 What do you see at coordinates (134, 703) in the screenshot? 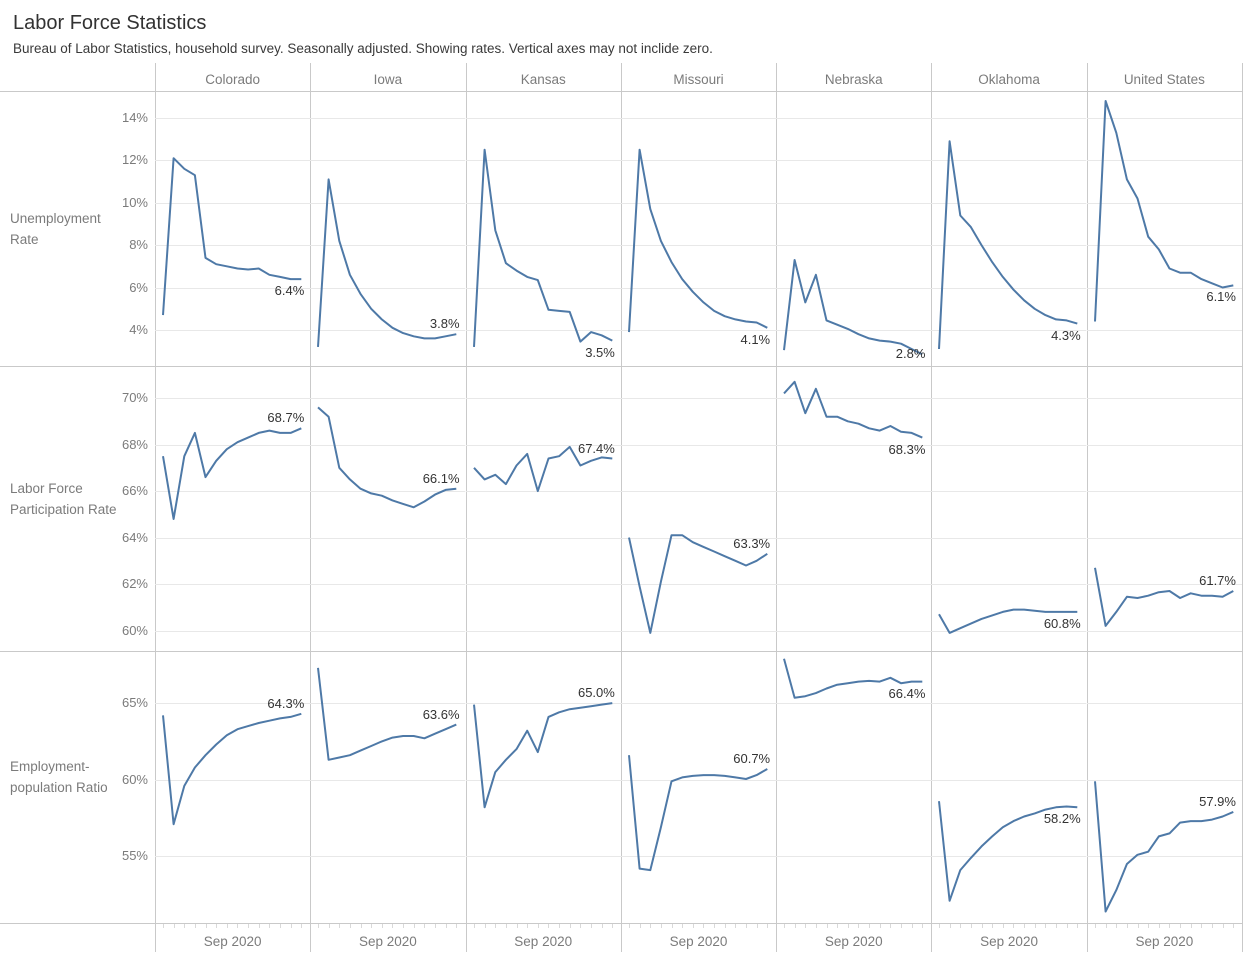
I see `y-axis-tick-label: 65%` at bounding box center [134, 703].